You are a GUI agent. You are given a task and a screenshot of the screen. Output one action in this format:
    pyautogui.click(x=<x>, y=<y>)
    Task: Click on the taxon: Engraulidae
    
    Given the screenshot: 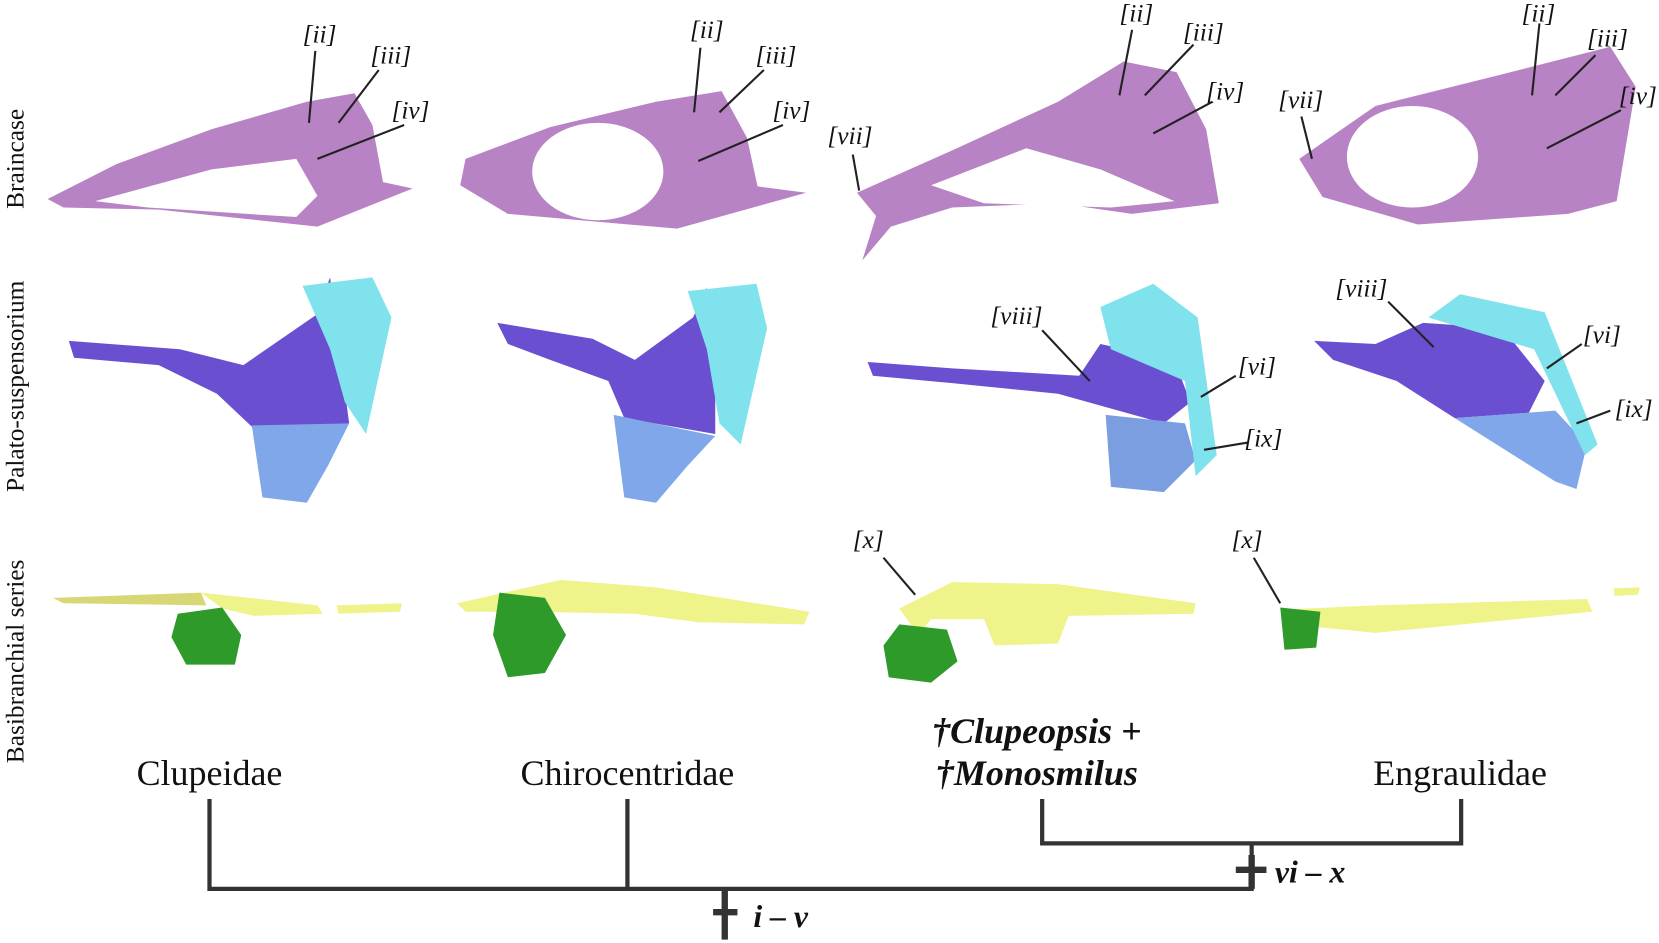 What is the action you would take?
    pyautogui.click(x=1460, y=773)
    